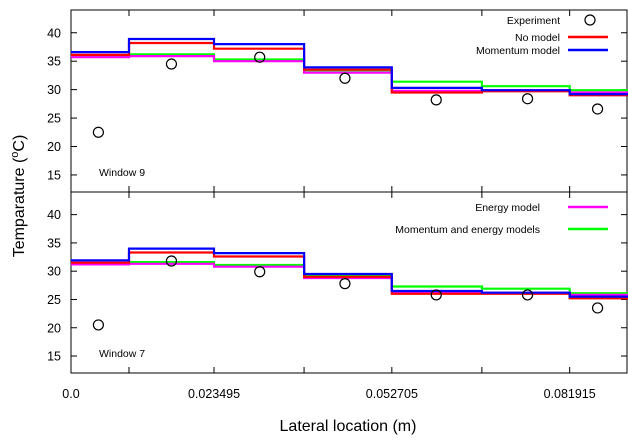 The width and height of the screenshot is (628, 444). What do you see at coordinates (590, 20) in the screenshot?
I see `legend-marker` at bounding box center [590, 20].